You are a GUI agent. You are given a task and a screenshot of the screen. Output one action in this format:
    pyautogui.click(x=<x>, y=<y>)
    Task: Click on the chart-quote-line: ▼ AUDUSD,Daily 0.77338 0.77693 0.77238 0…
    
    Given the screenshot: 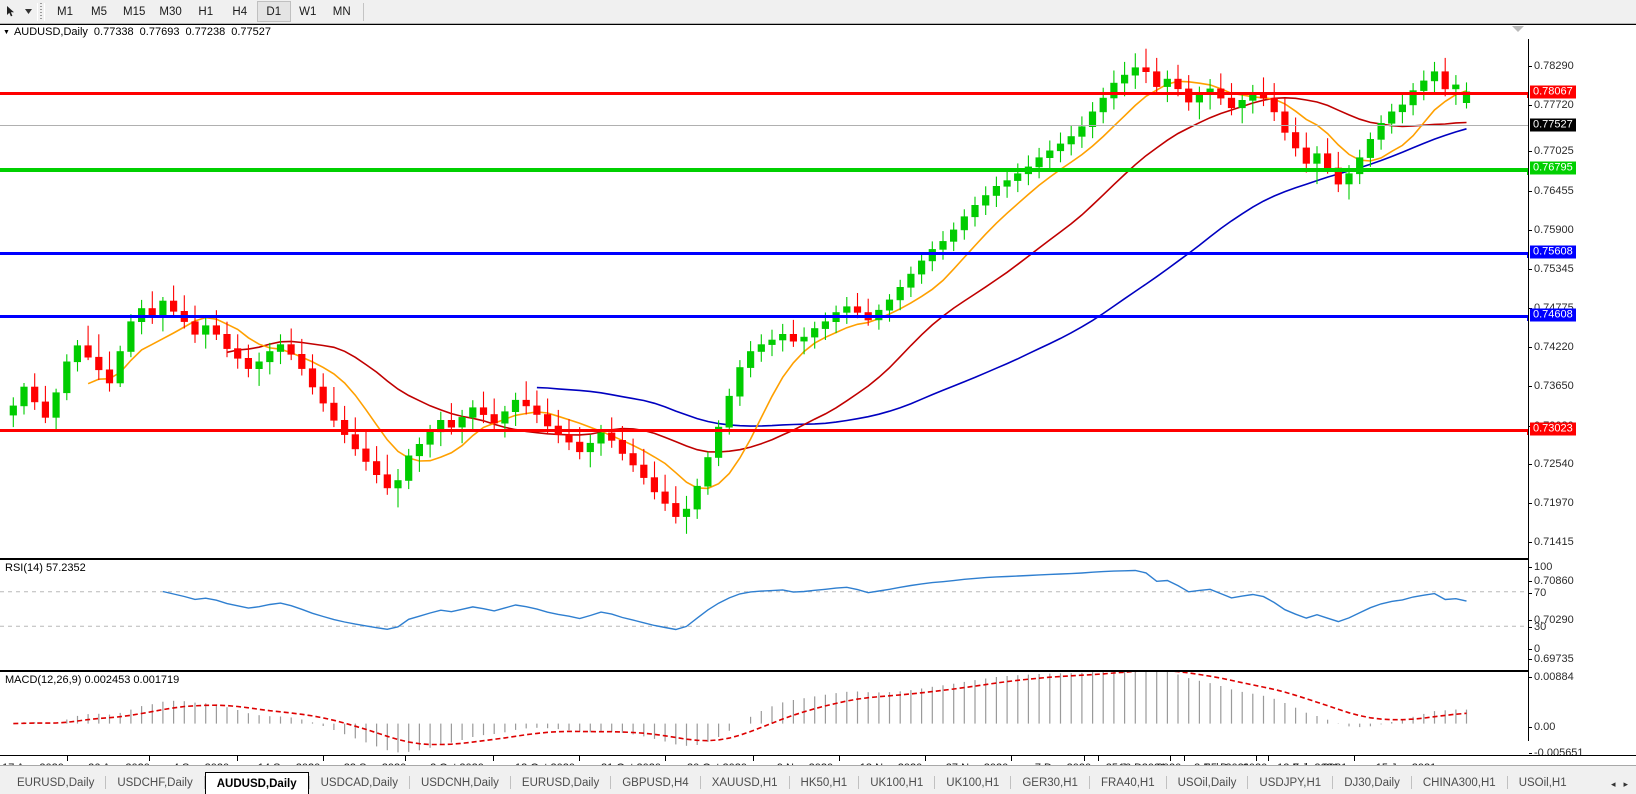 What is the action you would take?
    pyautogui.click(x=138, y=32)
    